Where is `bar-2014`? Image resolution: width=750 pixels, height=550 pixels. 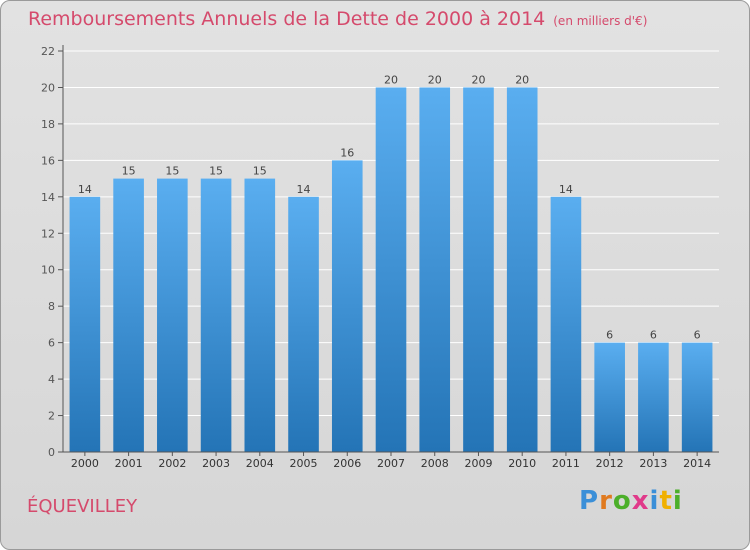 bar-2014 is located at coordinates (697, 397).